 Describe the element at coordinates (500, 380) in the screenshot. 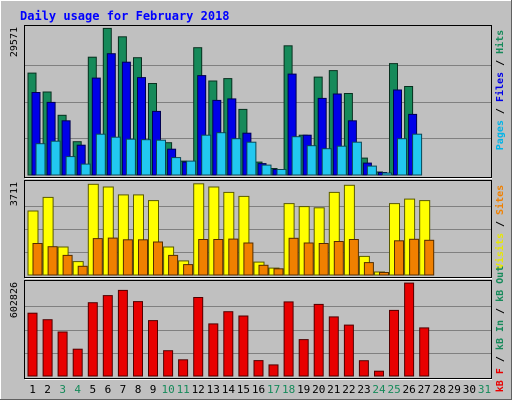

I see `legend-entry: kB F` at that location.